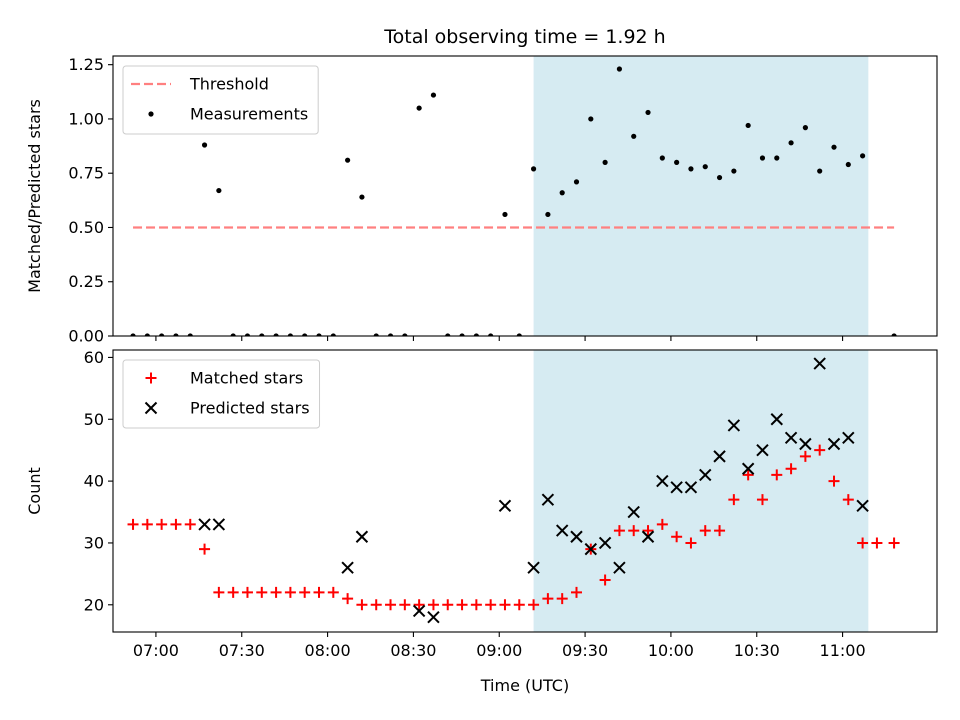 This screenshot has height=720, width=960. What do you see at coordinates (585, 650) in the screenshot?
I see `x-tick-label: 09:30` at bounding box center [585, 650].